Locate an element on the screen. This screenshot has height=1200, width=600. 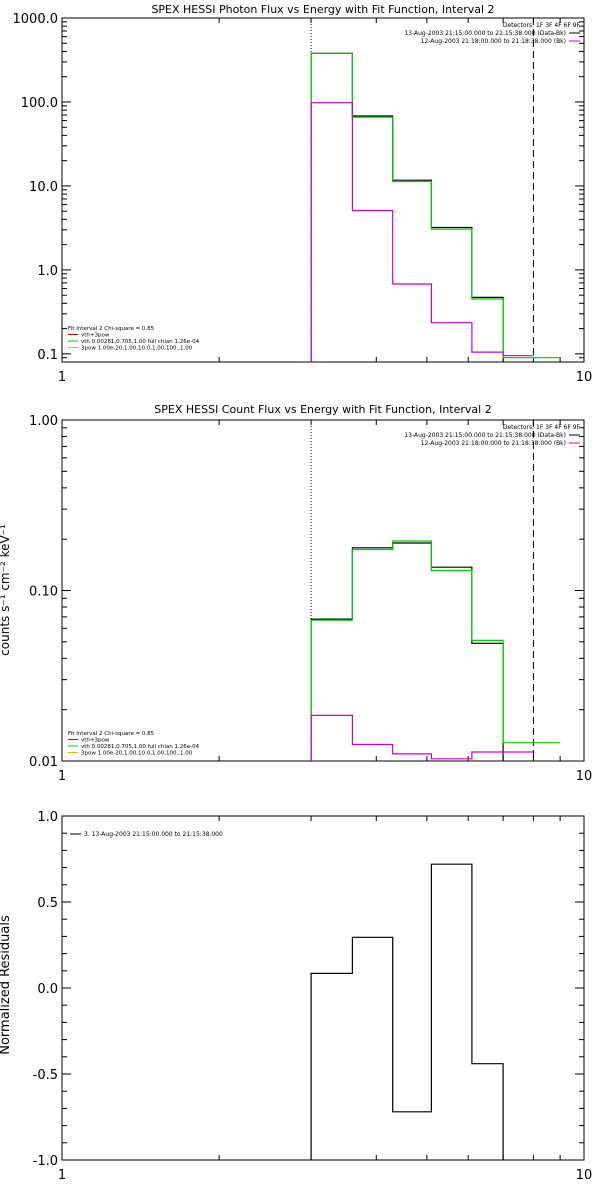
residuals-series is located at coordinates (407, 1011).